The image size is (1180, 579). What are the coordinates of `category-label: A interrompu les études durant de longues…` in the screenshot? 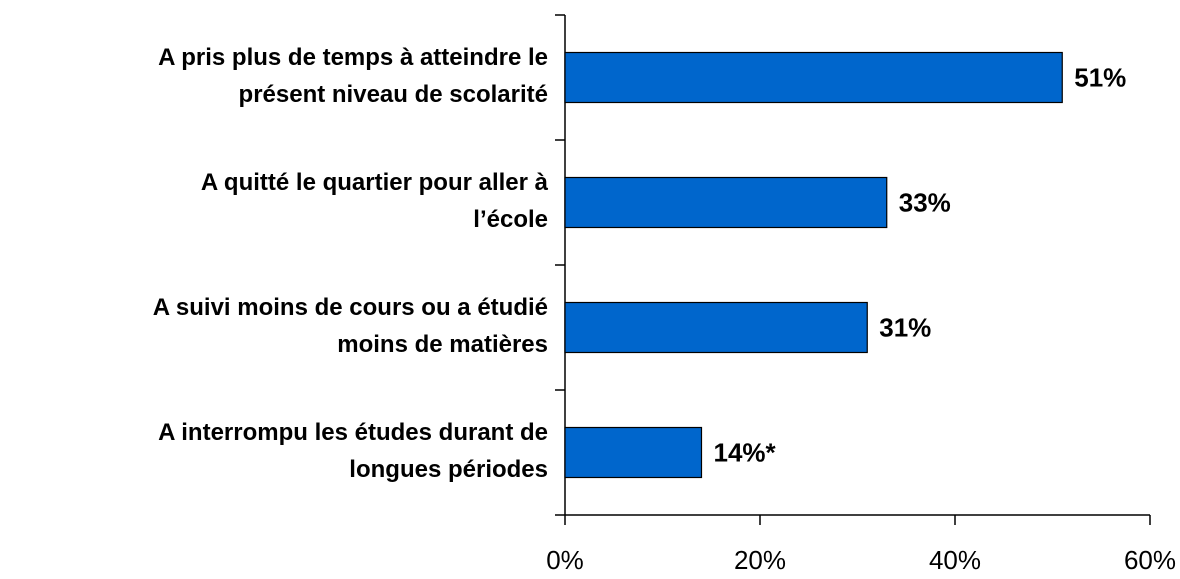 It's located at (353, 451).